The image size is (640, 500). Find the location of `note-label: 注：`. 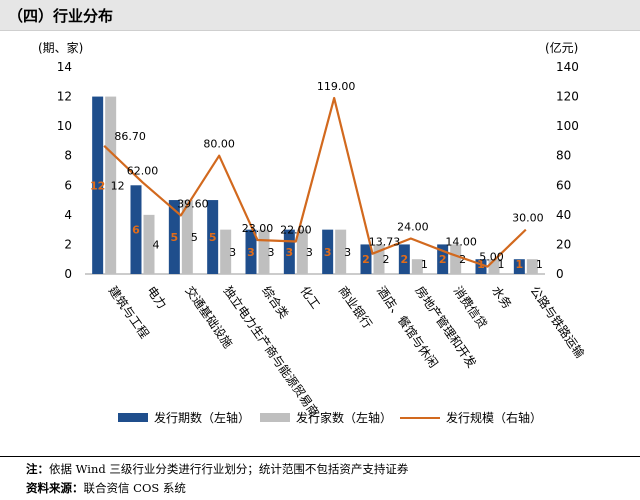

note-label: 注： is located at coordinates (37, 469).